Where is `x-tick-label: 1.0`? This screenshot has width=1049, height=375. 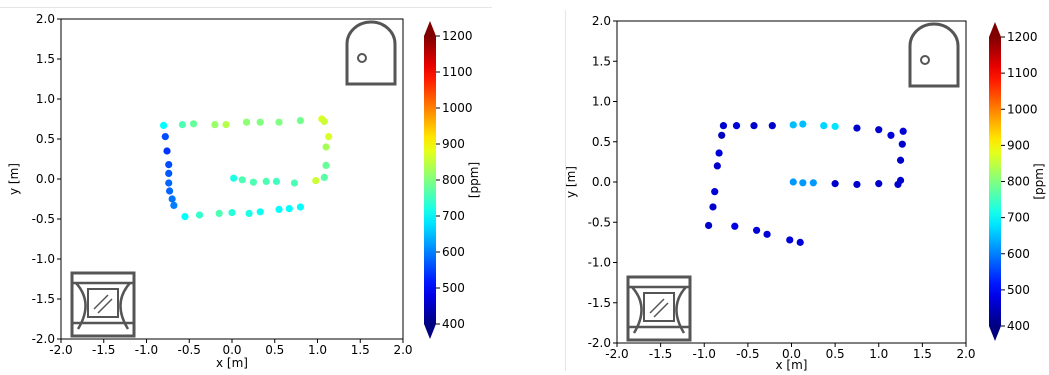 x-tick-label: 1.0 is located at coordinates (317, 350).